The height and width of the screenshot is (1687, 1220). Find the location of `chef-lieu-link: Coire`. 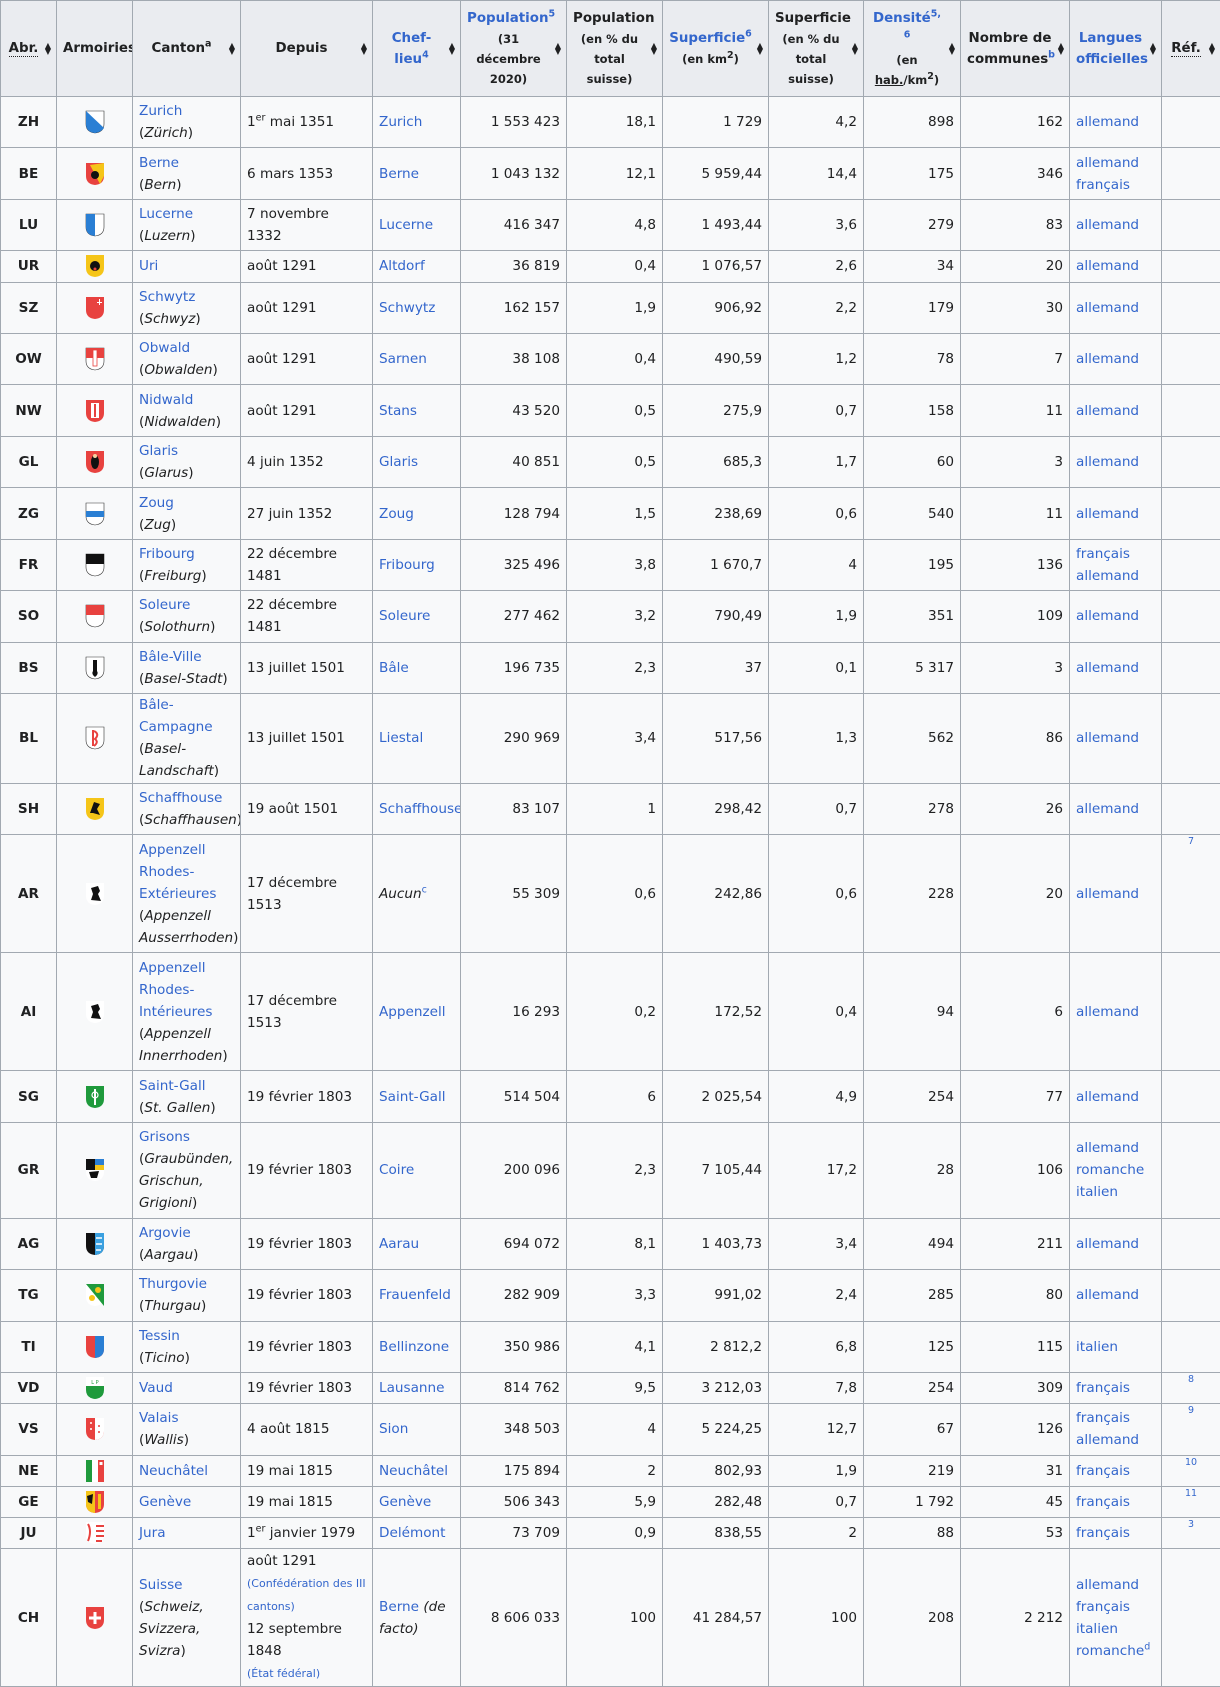

chef-lieu-link: Coire is located at coordinates (397, 1170).